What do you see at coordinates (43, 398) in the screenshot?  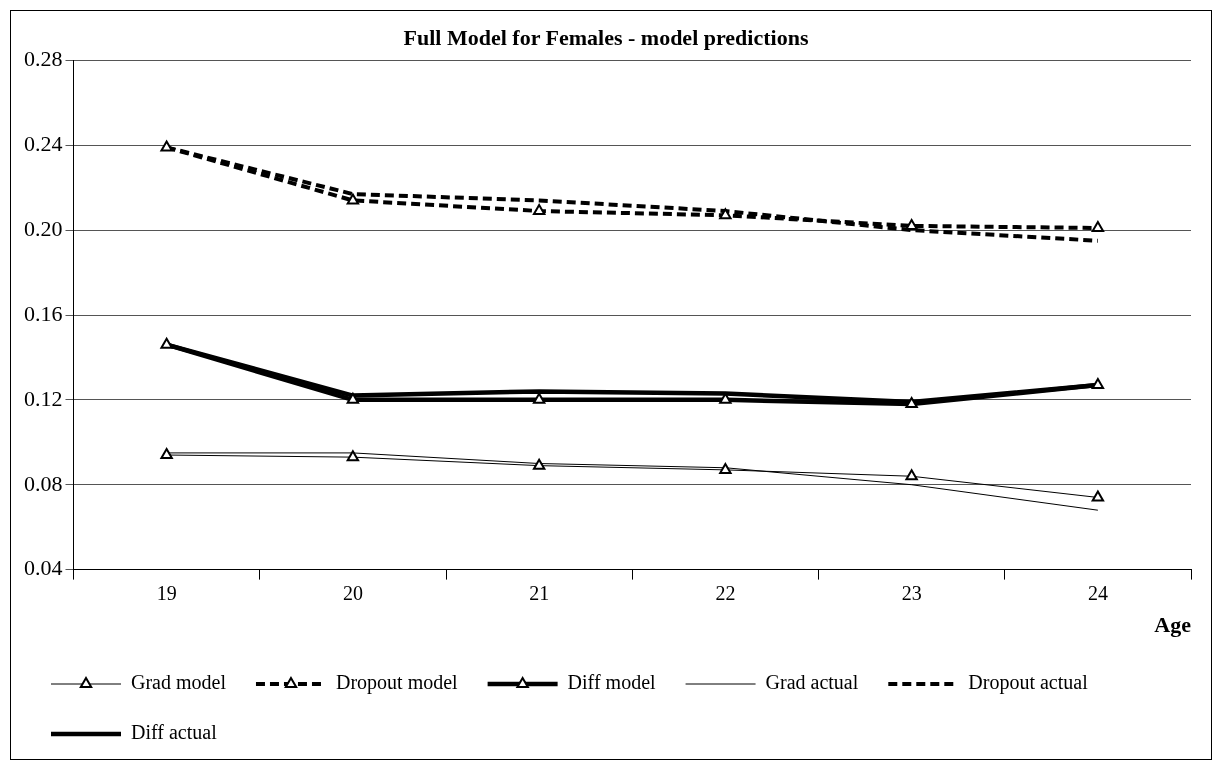 I see `y-tick-label: 0.12` at bounding box center [43, 398].